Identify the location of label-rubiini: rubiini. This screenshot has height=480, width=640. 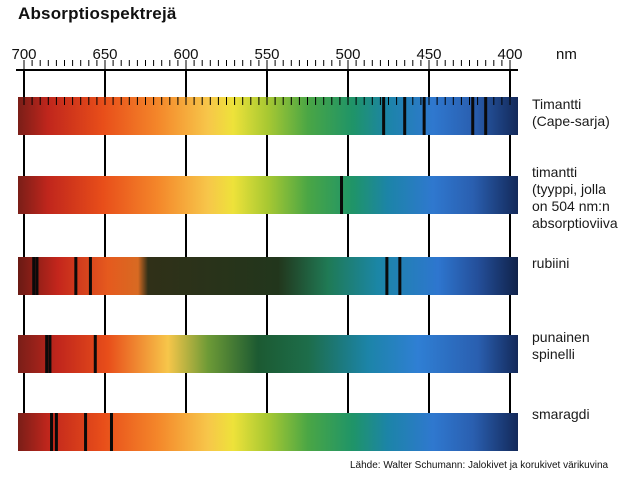
(550, 263).